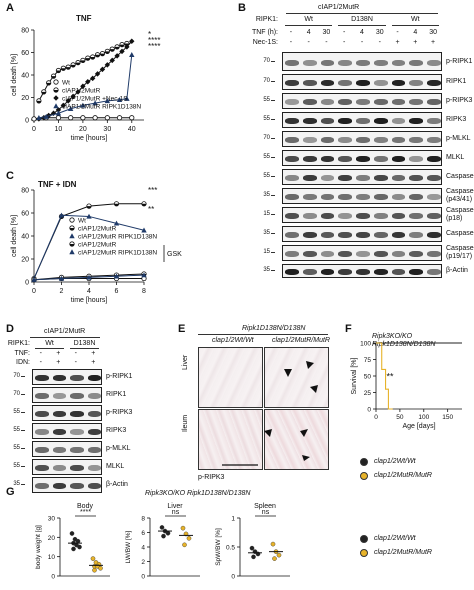  I want to click on significance-star: ****, so click(154, 40).